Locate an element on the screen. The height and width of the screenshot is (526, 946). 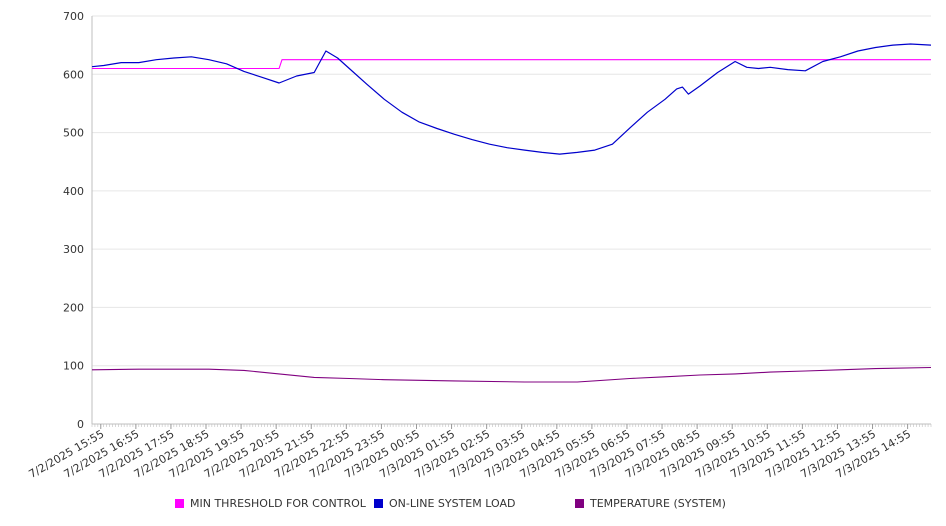
y-tick-labels: 0 100 200 300 400 500 600 700 is located at coordinates (73, 220).